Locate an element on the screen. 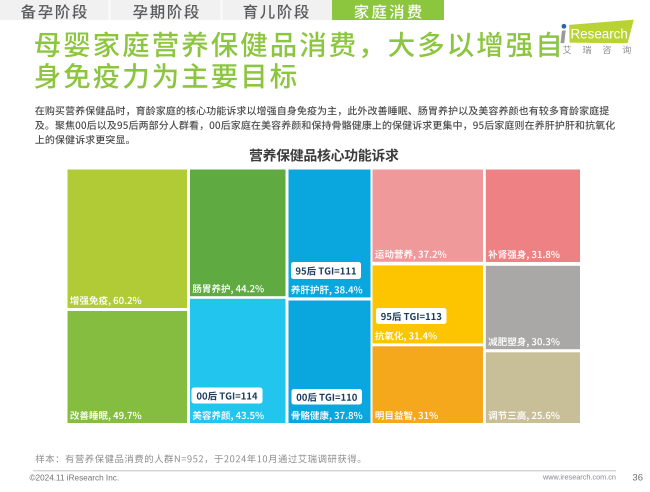  svg-text: www.iresearch.com.cn is located at coordinates (579, 477).